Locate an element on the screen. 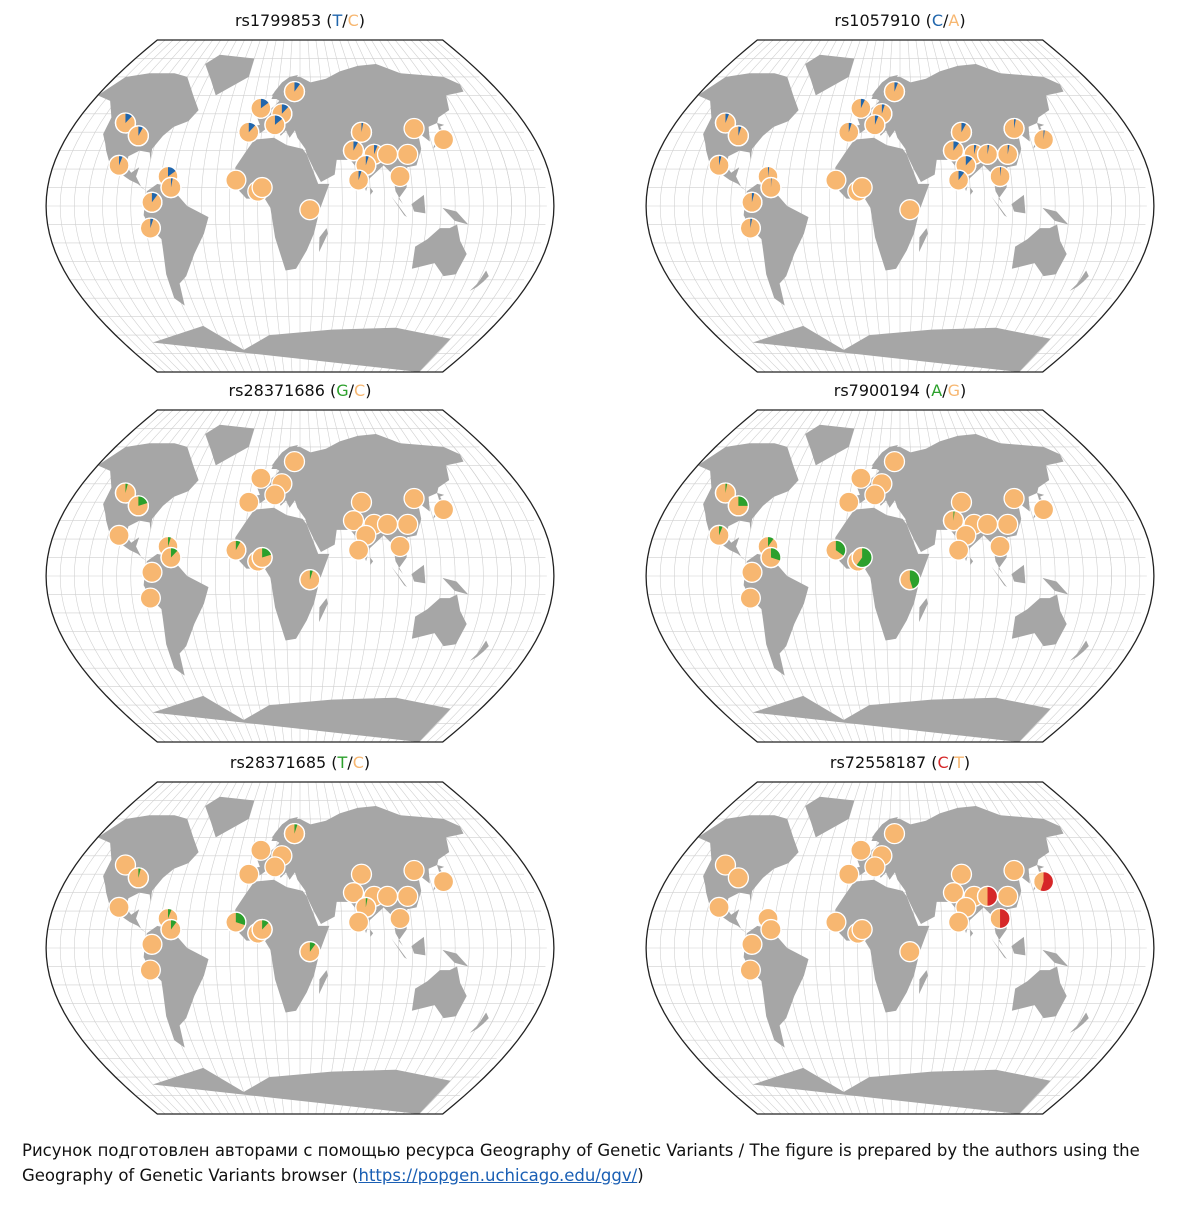 This screenshot has width=1200, height=1206. world-map is located at coordinates (300, 206).